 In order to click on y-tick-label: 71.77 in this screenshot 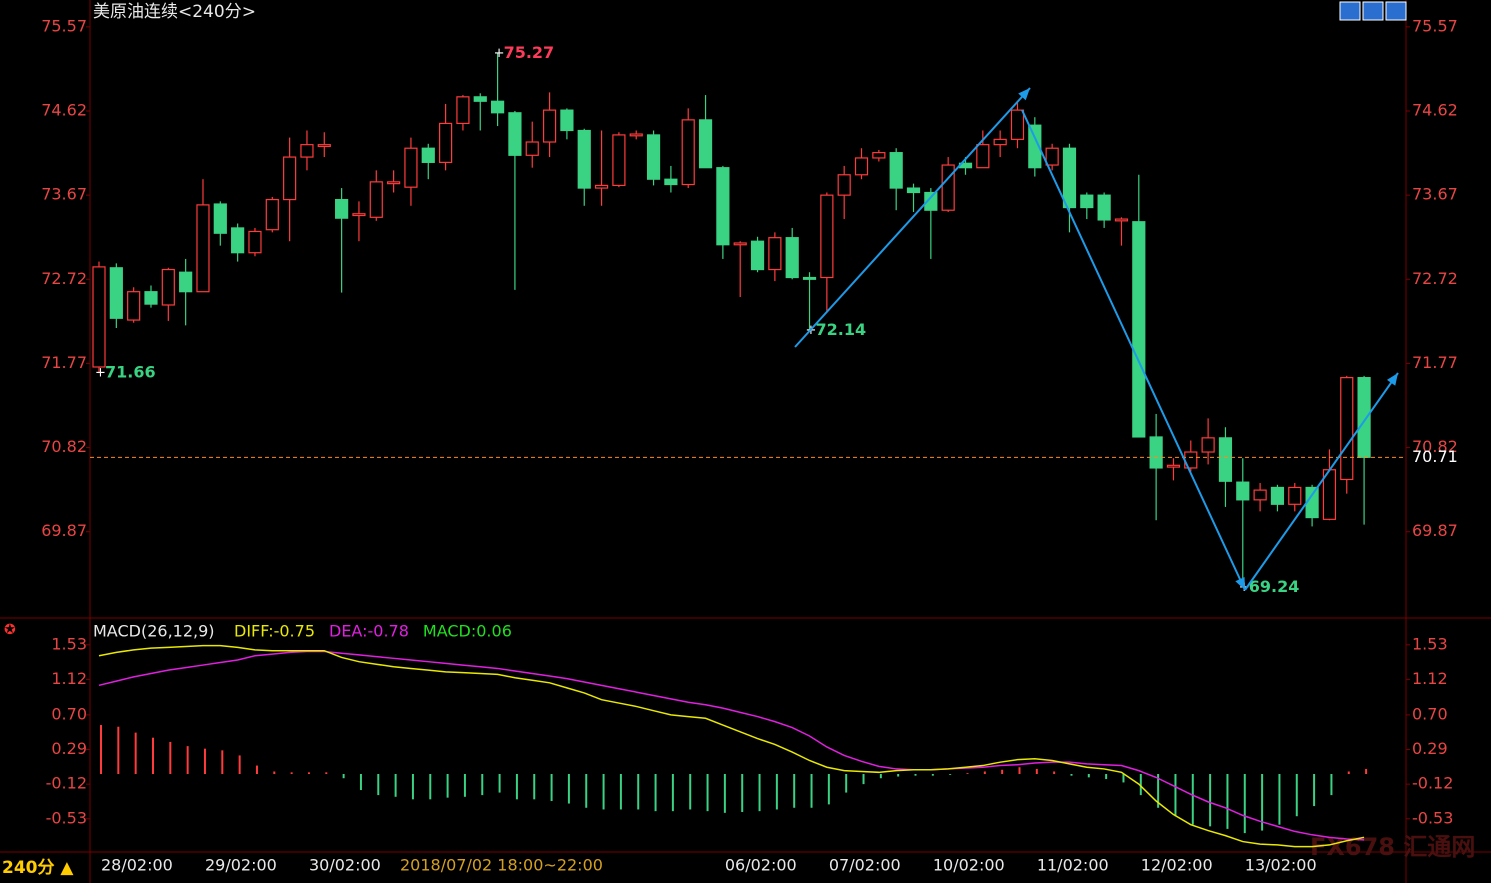, I will do `click(64, 362)`.